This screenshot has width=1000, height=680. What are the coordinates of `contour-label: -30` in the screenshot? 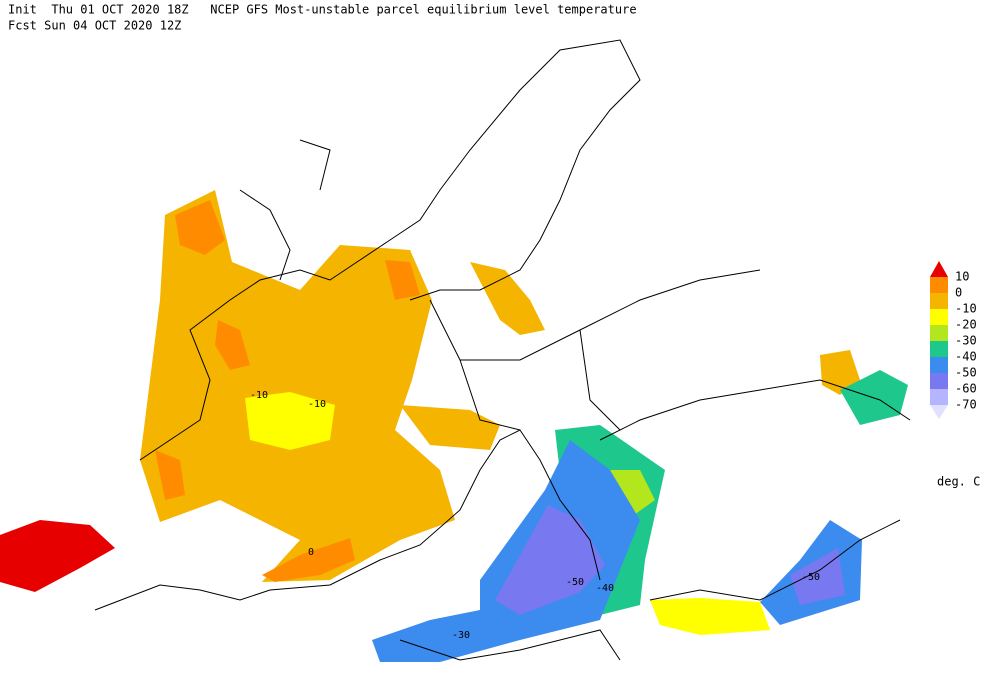 It's located at (461, 635).